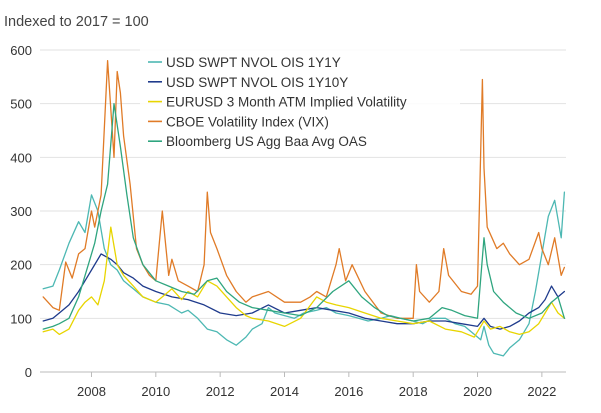  What do you see at coordinates (76, 22) in the screenshot?
I see `chart-title: Indexed to 2017 = 100` at bounding box center [76, 22].